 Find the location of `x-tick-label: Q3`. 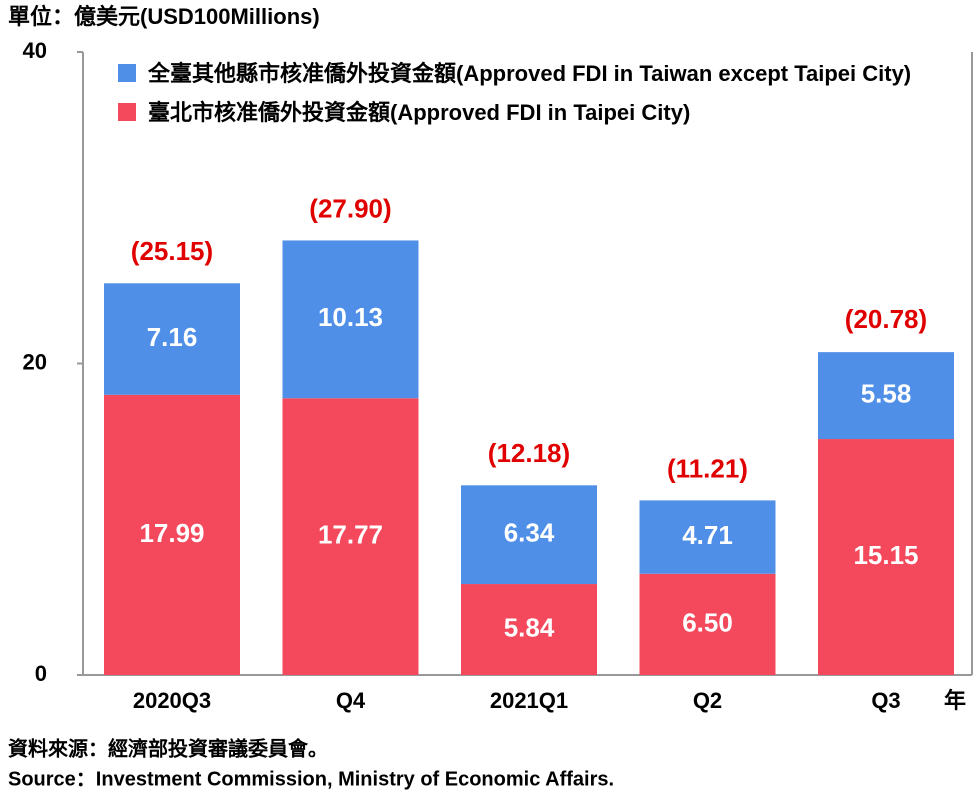

x-tick-label: Q3 is located at coordinates (885, 700).